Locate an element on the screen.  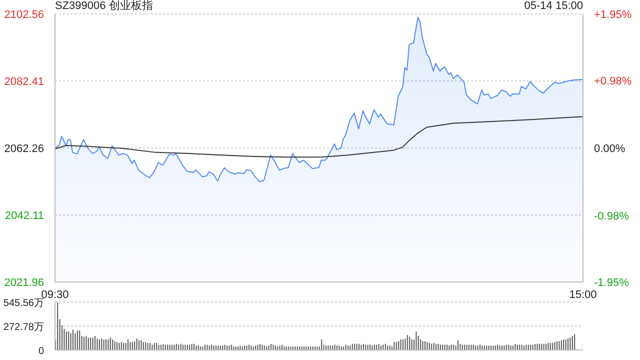
y2-tick-label: 0.00% is located at coordinates (610, 149).